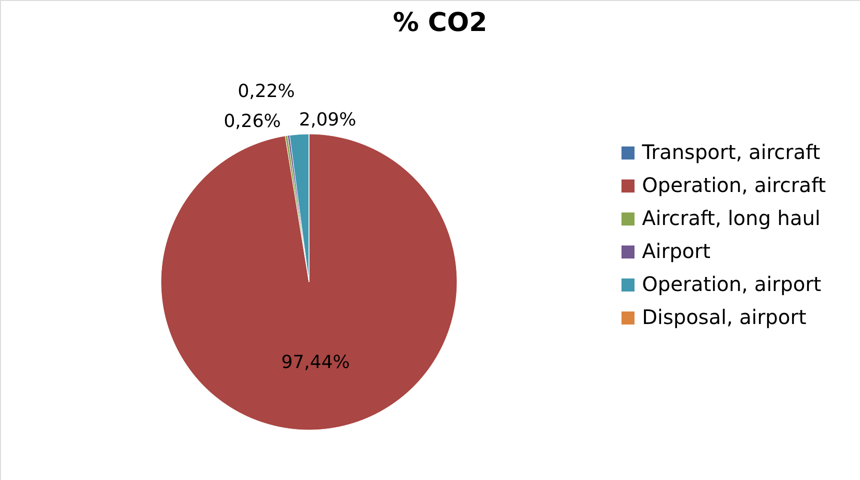  Describe the element at coordinates (732, 284) in the screenshot. I see `legend-label: Operation, airport` at that location.